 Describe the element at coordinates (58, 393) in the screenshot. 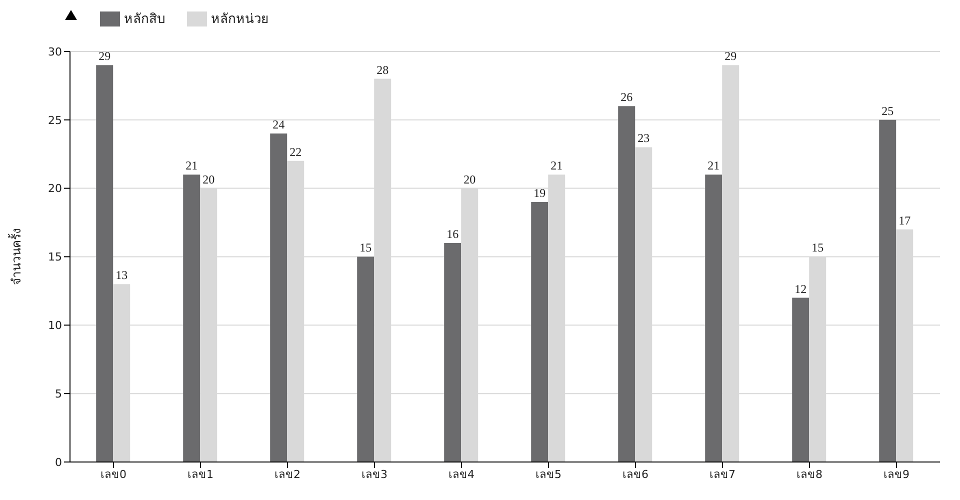

I see `y-tick-label: 5` at that location.